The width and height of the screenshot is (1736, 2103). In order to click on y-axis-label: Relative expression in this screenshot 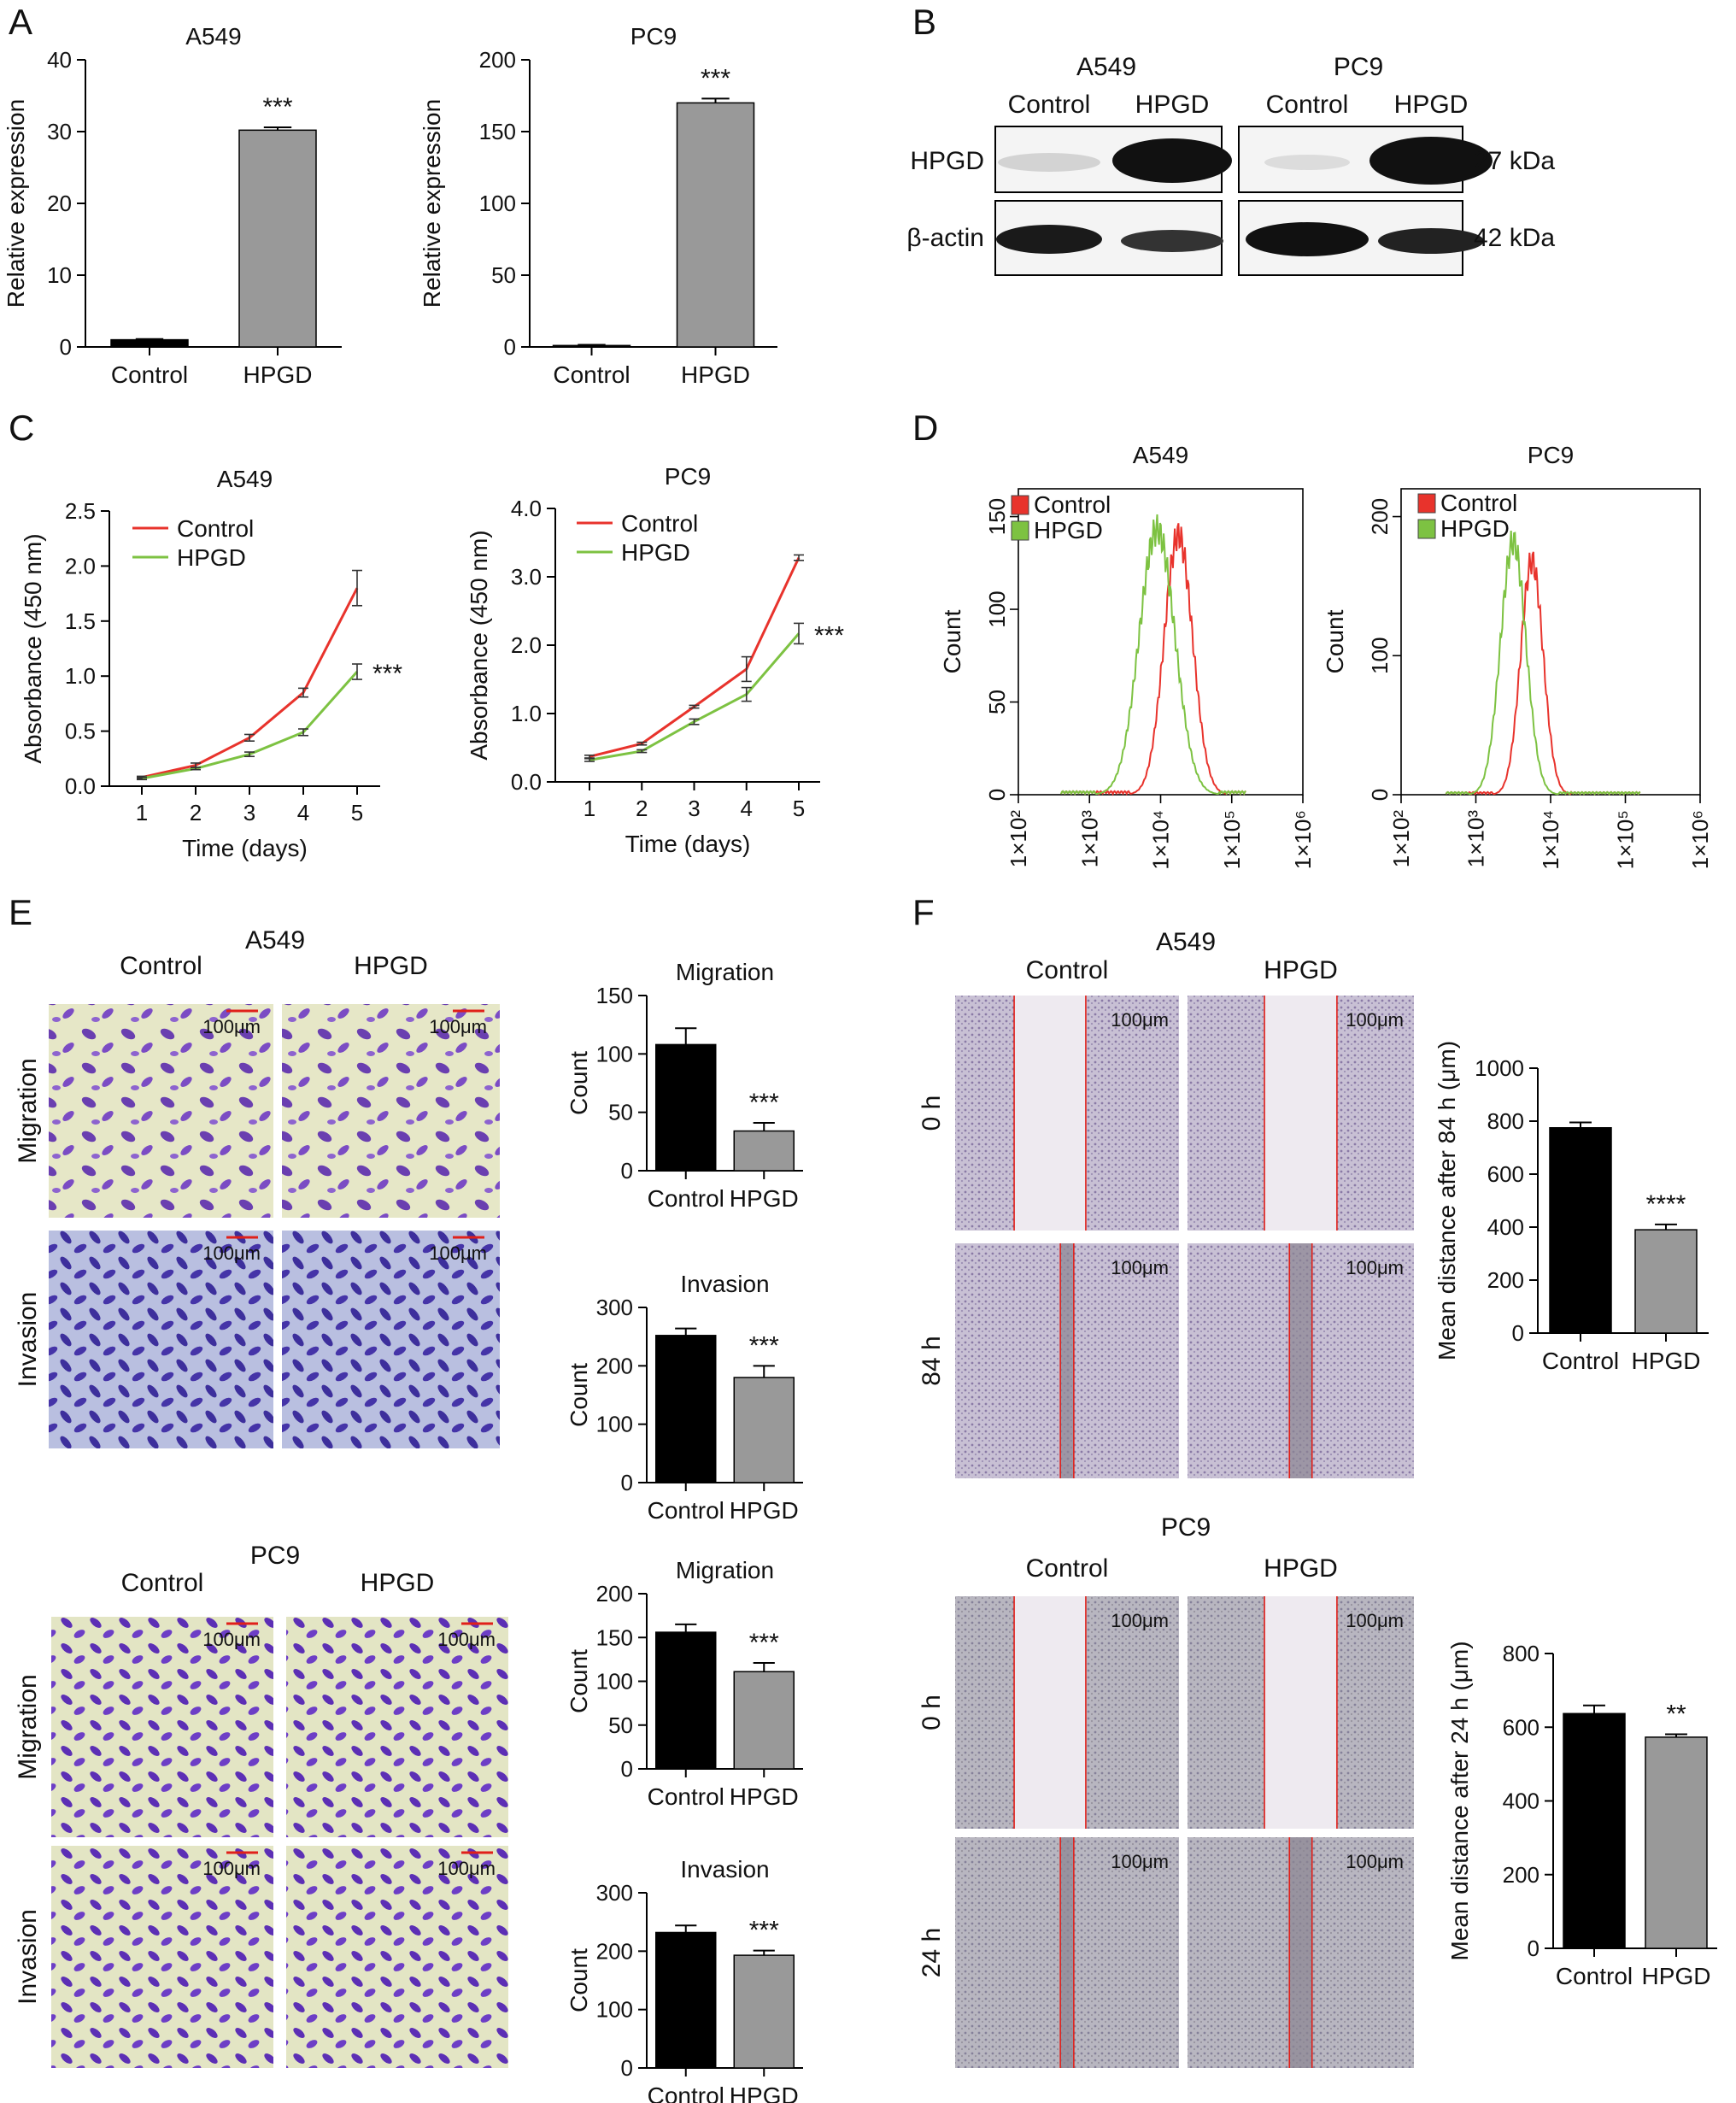, I will do `click(16, 203)`.